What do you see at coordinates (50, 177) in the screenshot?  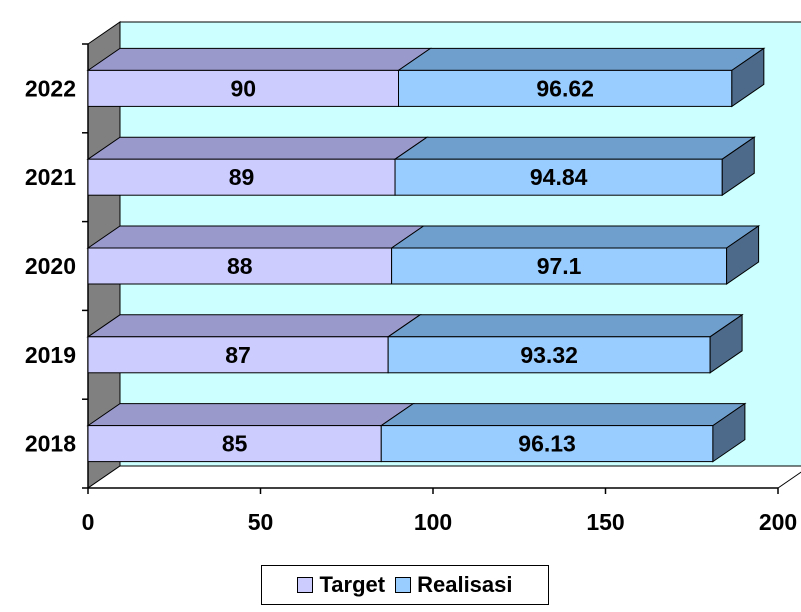 I see `y-tick-label: 2021` at bounding box center [50, 177].